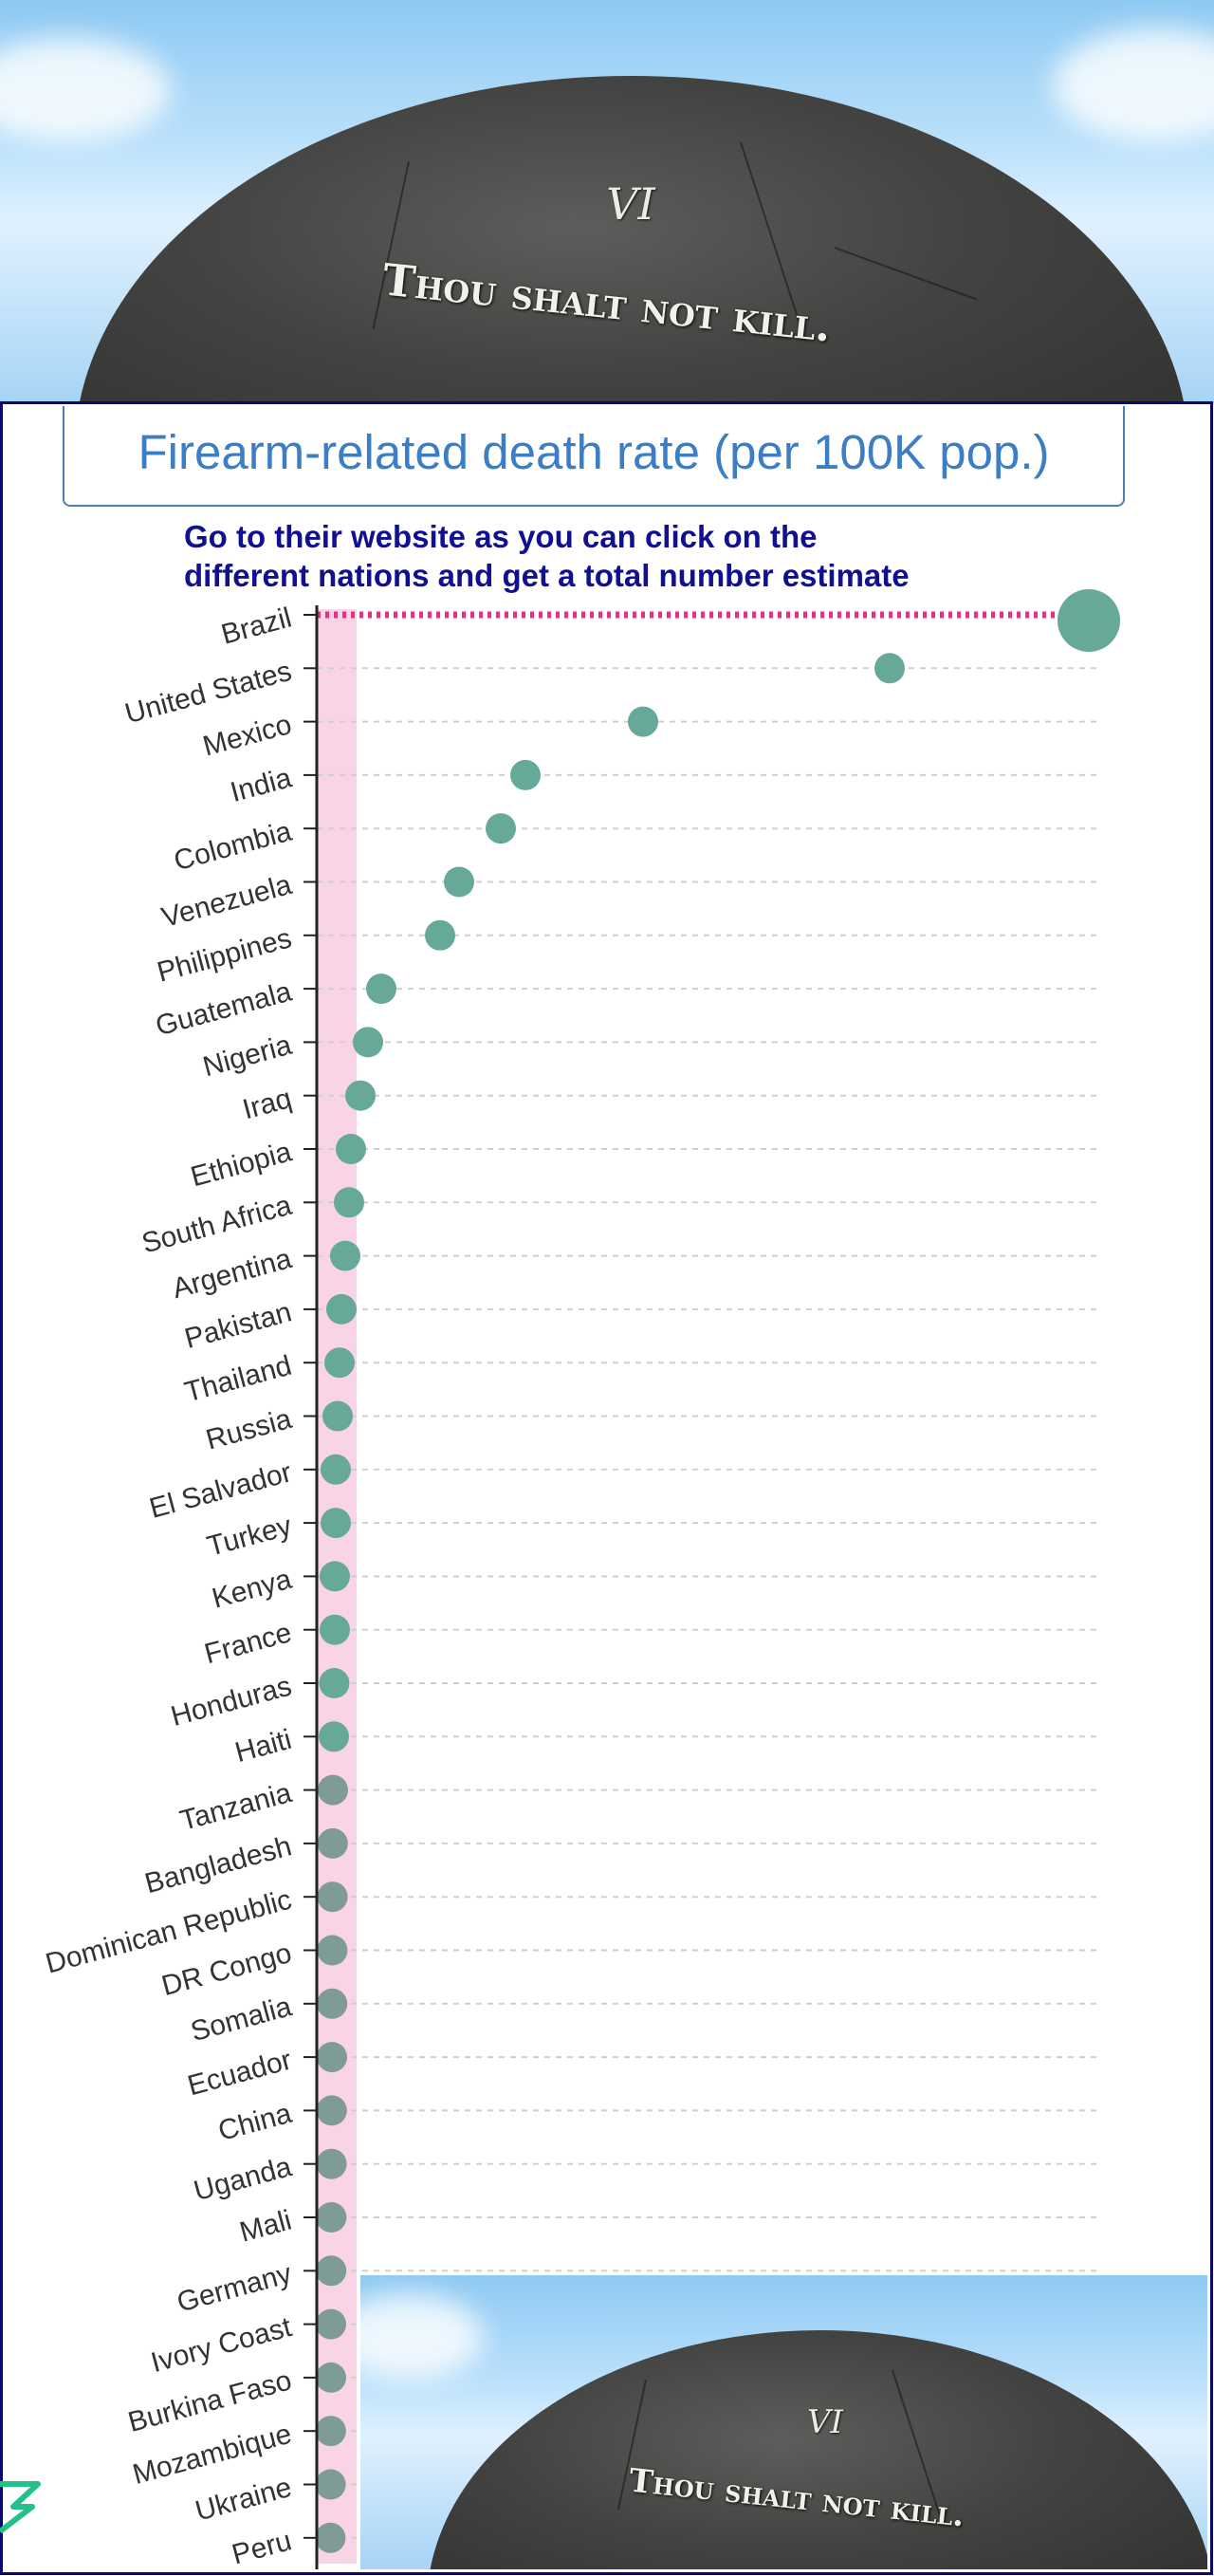 Image resolution: width=1214 pixels, height=2576 pixels. What do you see at coordinates (252, 1589) in the screenshot?
I see `y-tick-label: Kenya` at bounding box center [252, 1589].